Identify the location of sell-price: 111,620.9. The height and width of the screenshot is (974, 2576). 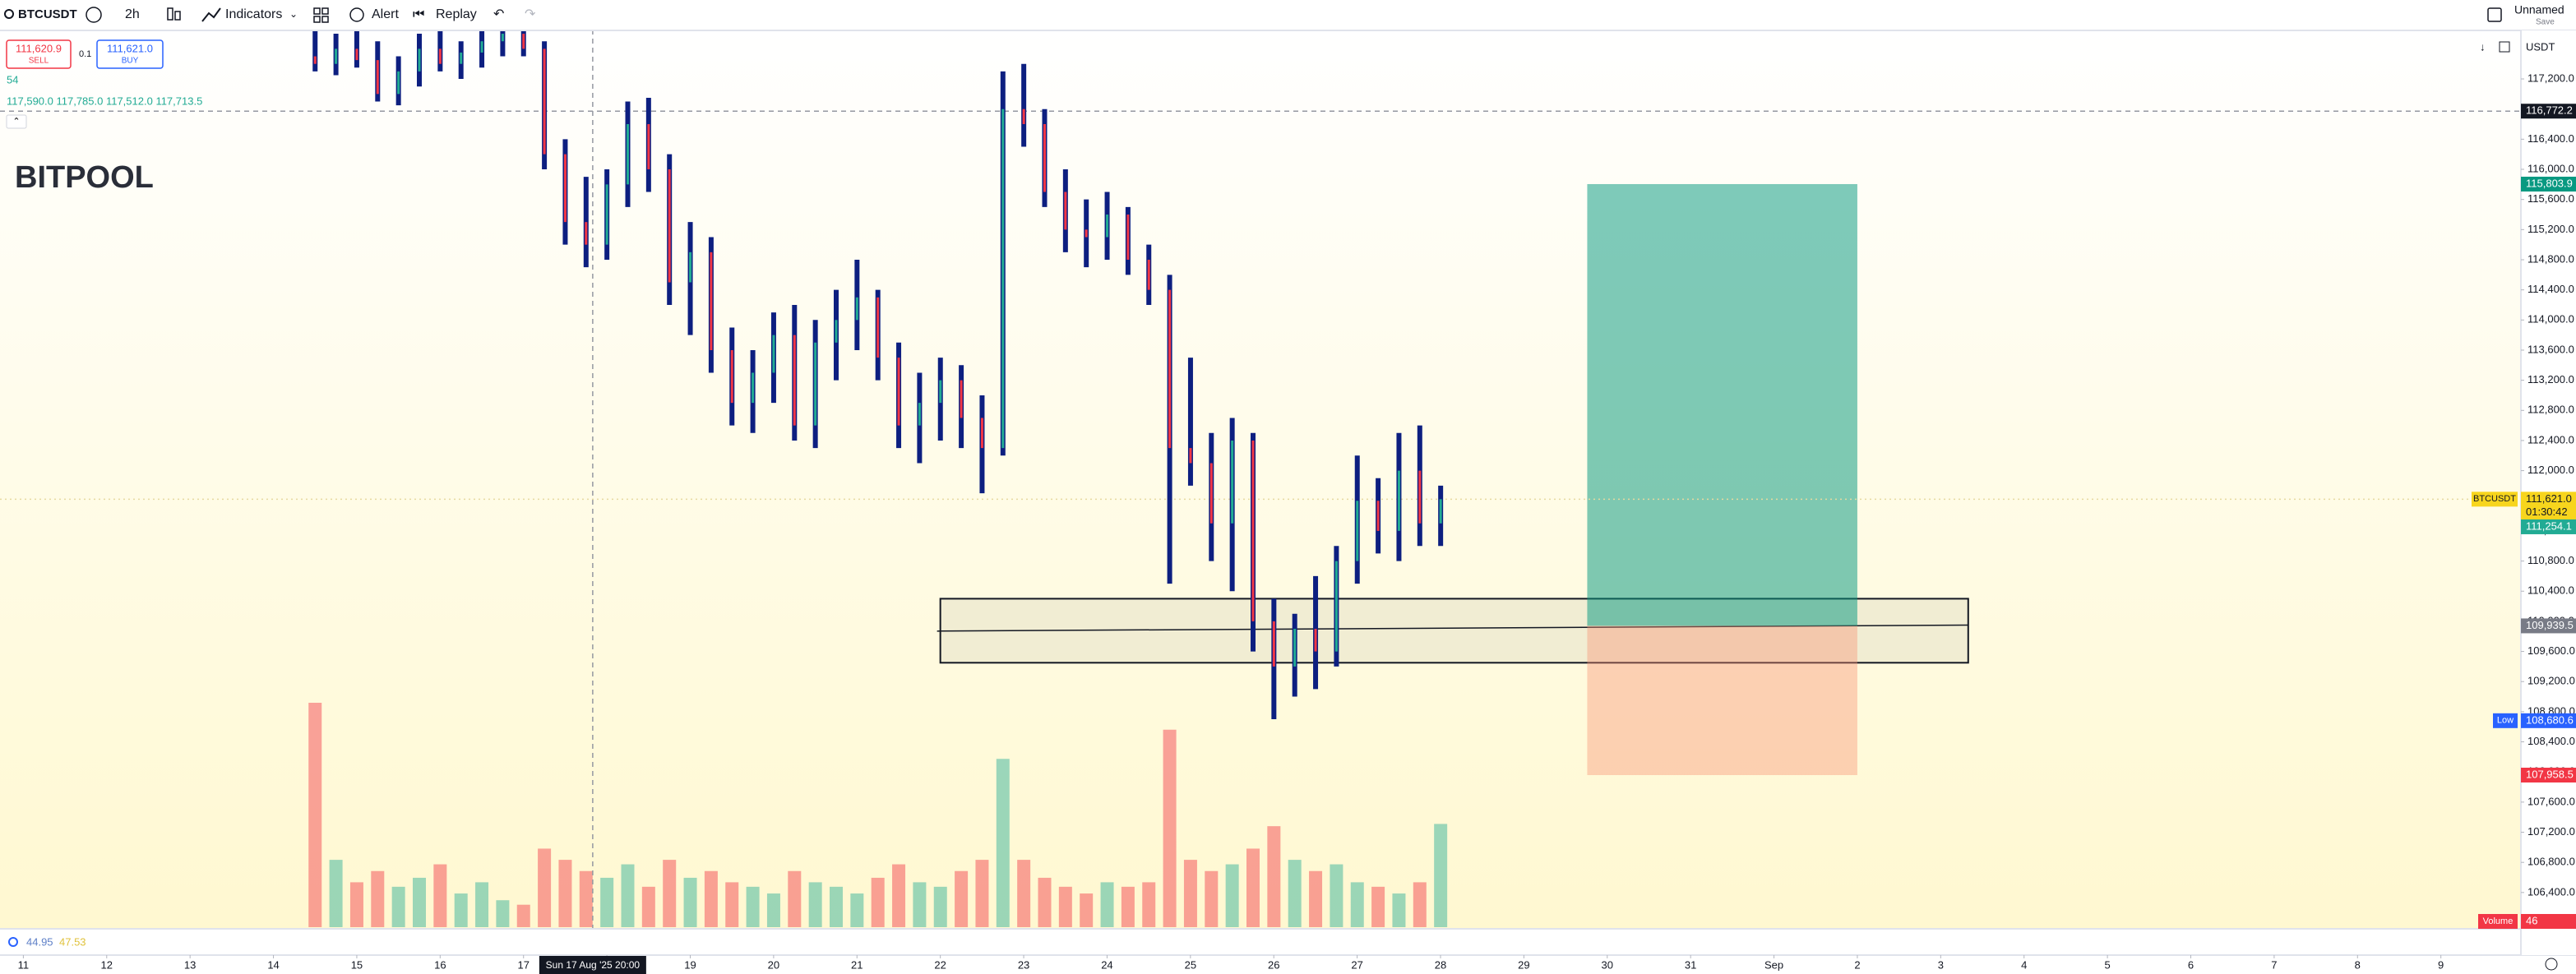
(39, 48).